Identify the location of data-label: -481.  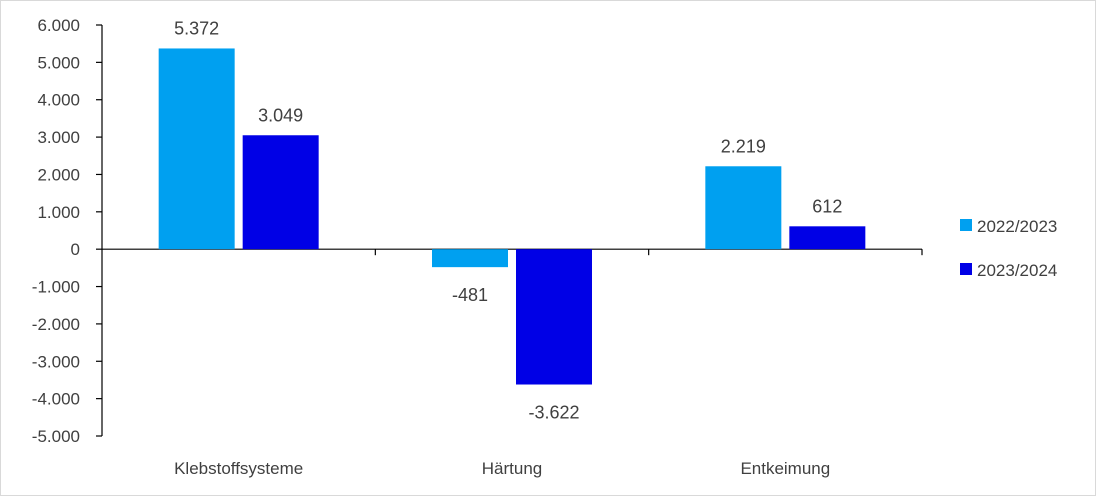
(470, 295).